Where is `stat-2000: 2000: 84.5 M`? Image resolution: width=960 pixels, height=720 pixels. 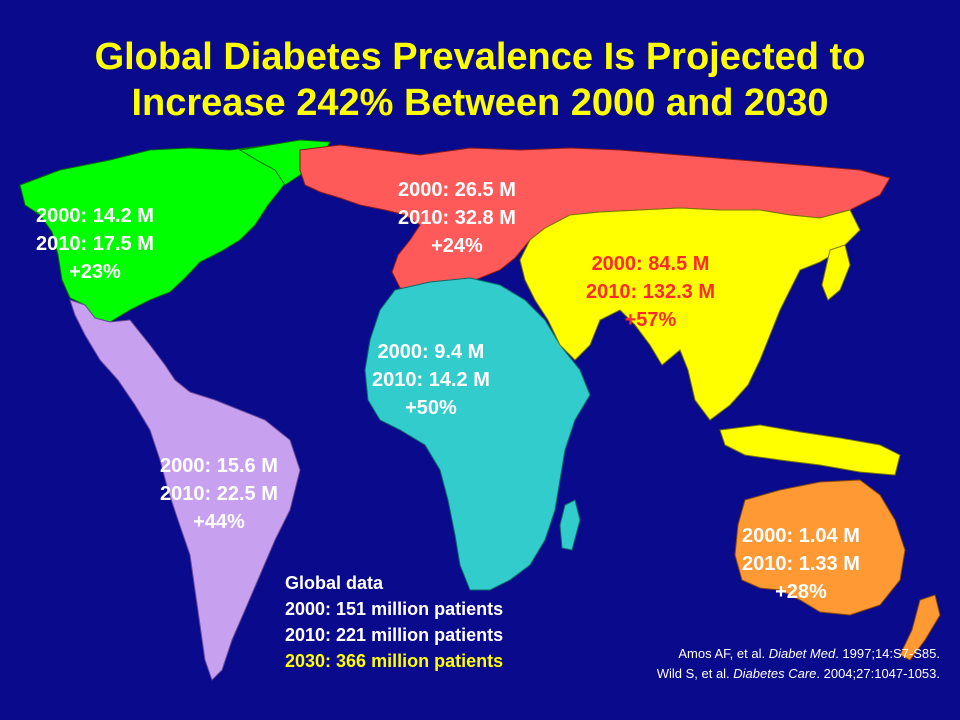 stat-2000: 2000: 84.5 M is located at coordinates (650, 264).